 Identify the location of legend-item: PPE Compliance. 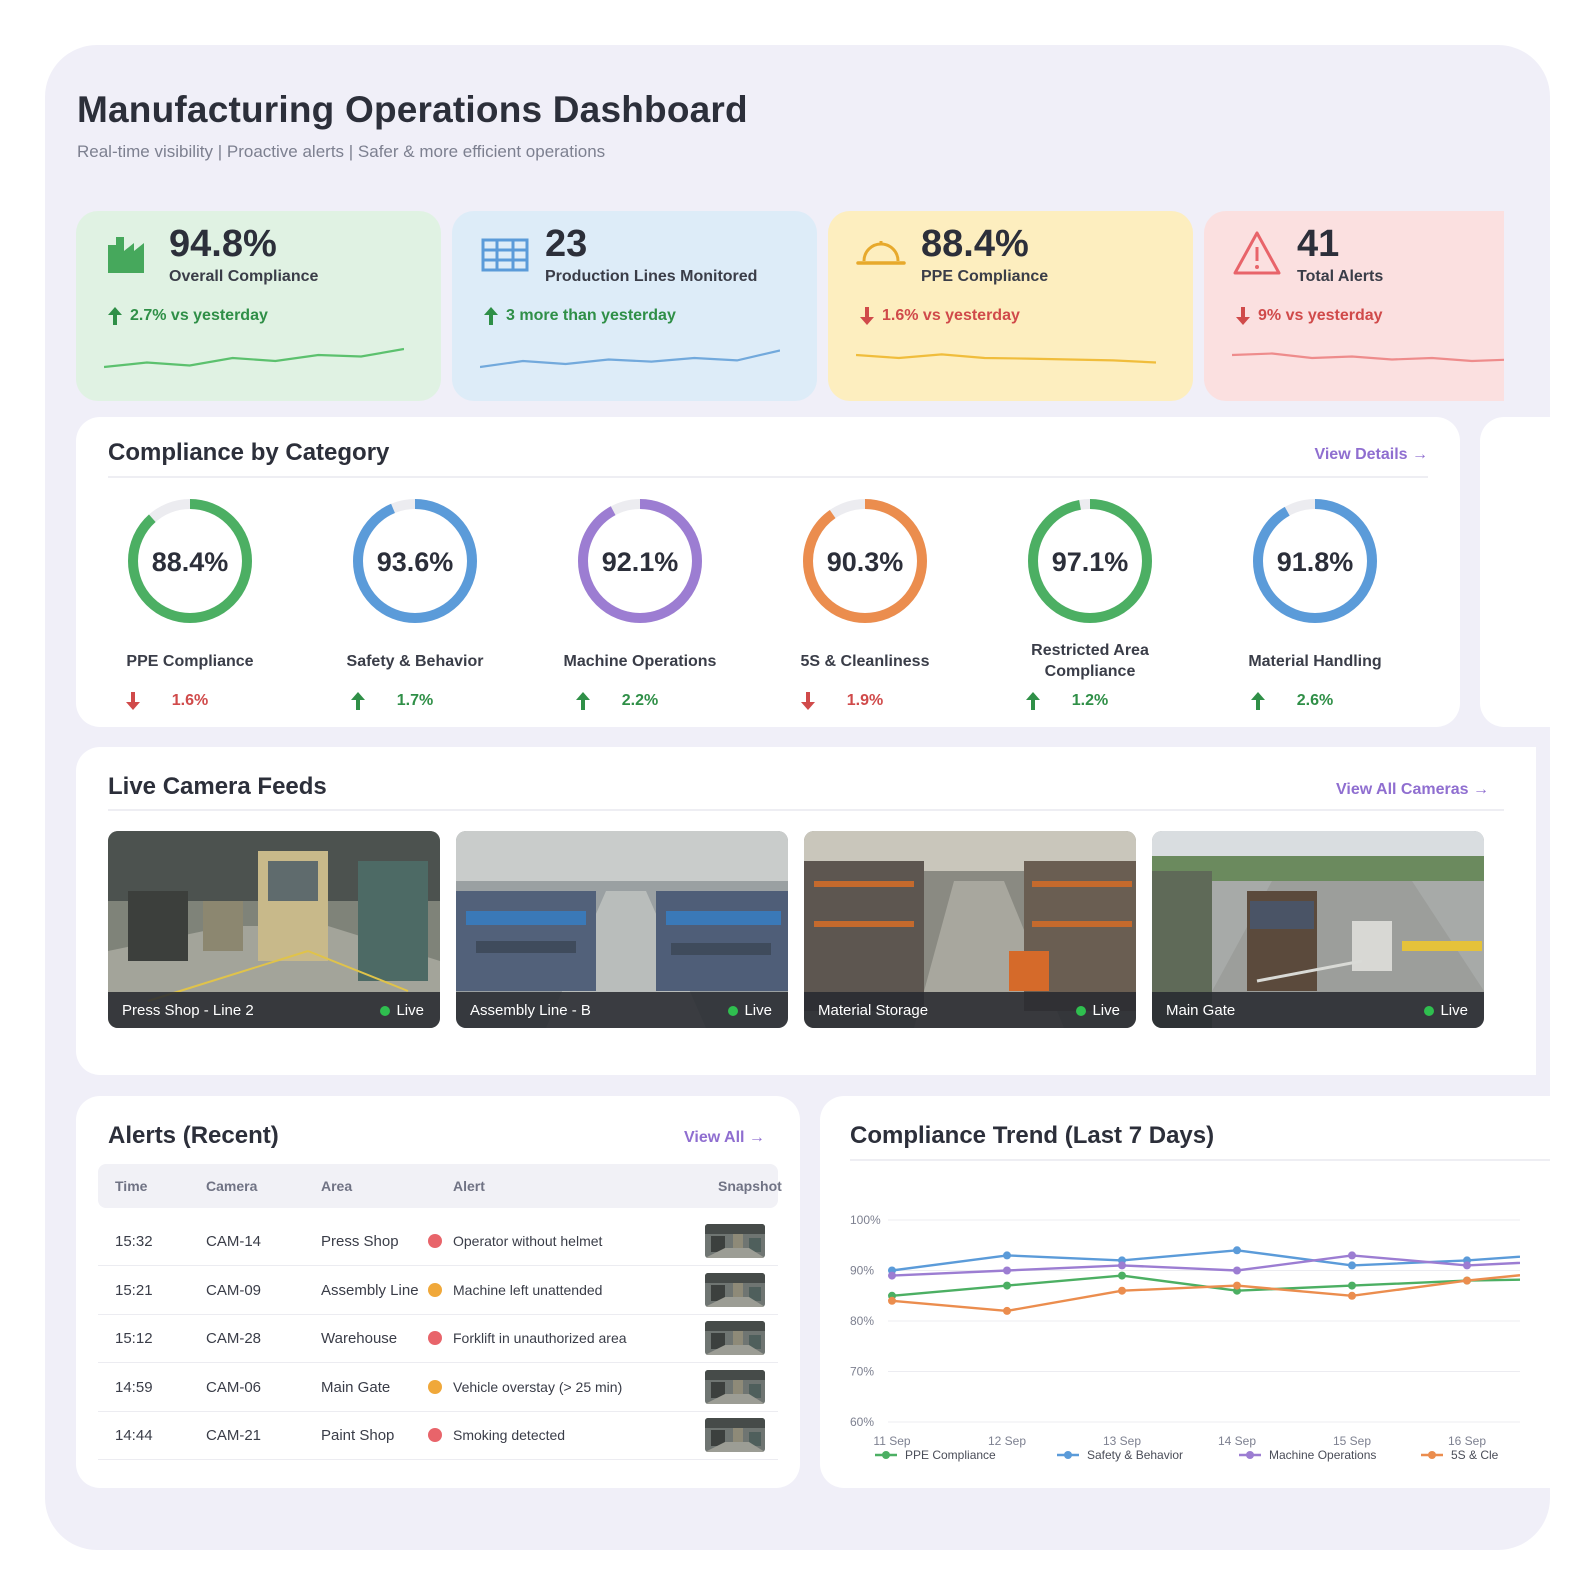
(935, 1455).